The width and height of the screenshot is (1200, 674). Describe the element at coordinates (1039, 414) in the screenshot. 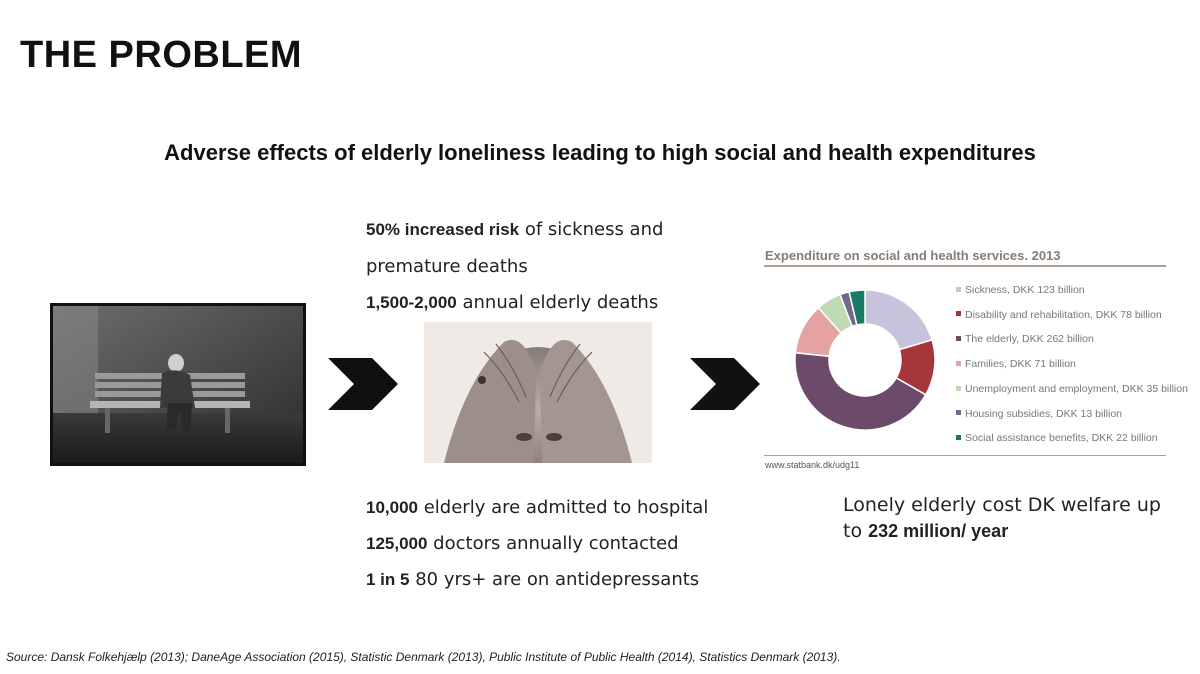

I see `legend-item: Housing subsidies, DKK 13 billion` at that location.